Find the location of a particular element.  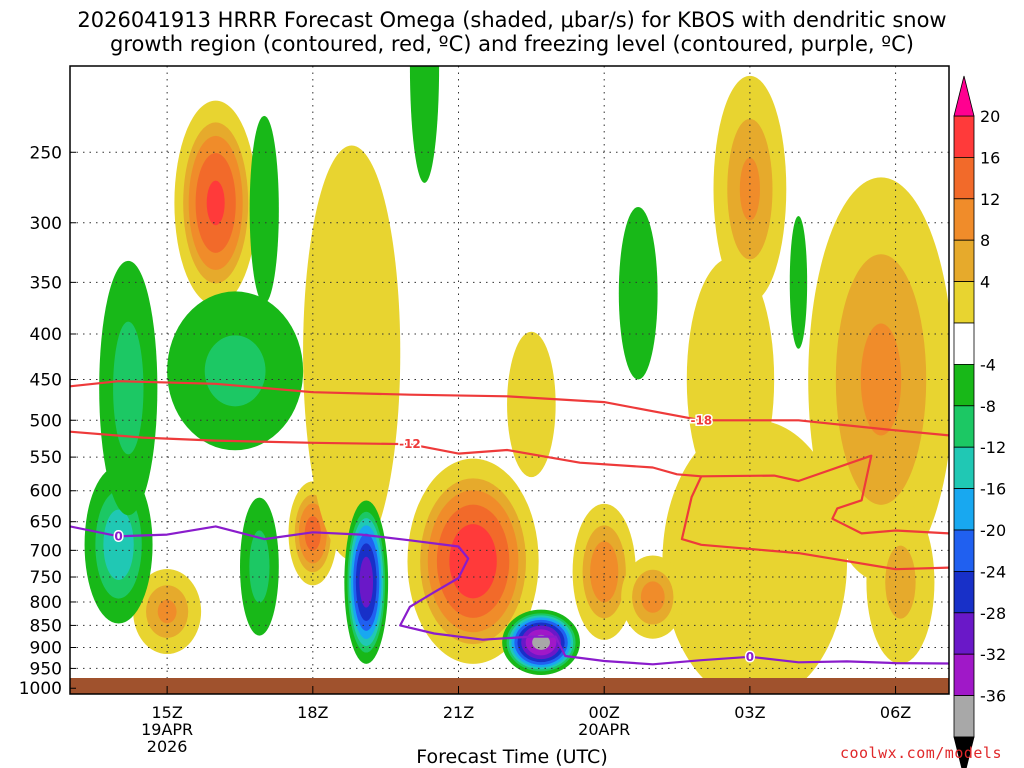

colorbar-label: 20 is located at coordinates (990, 116).